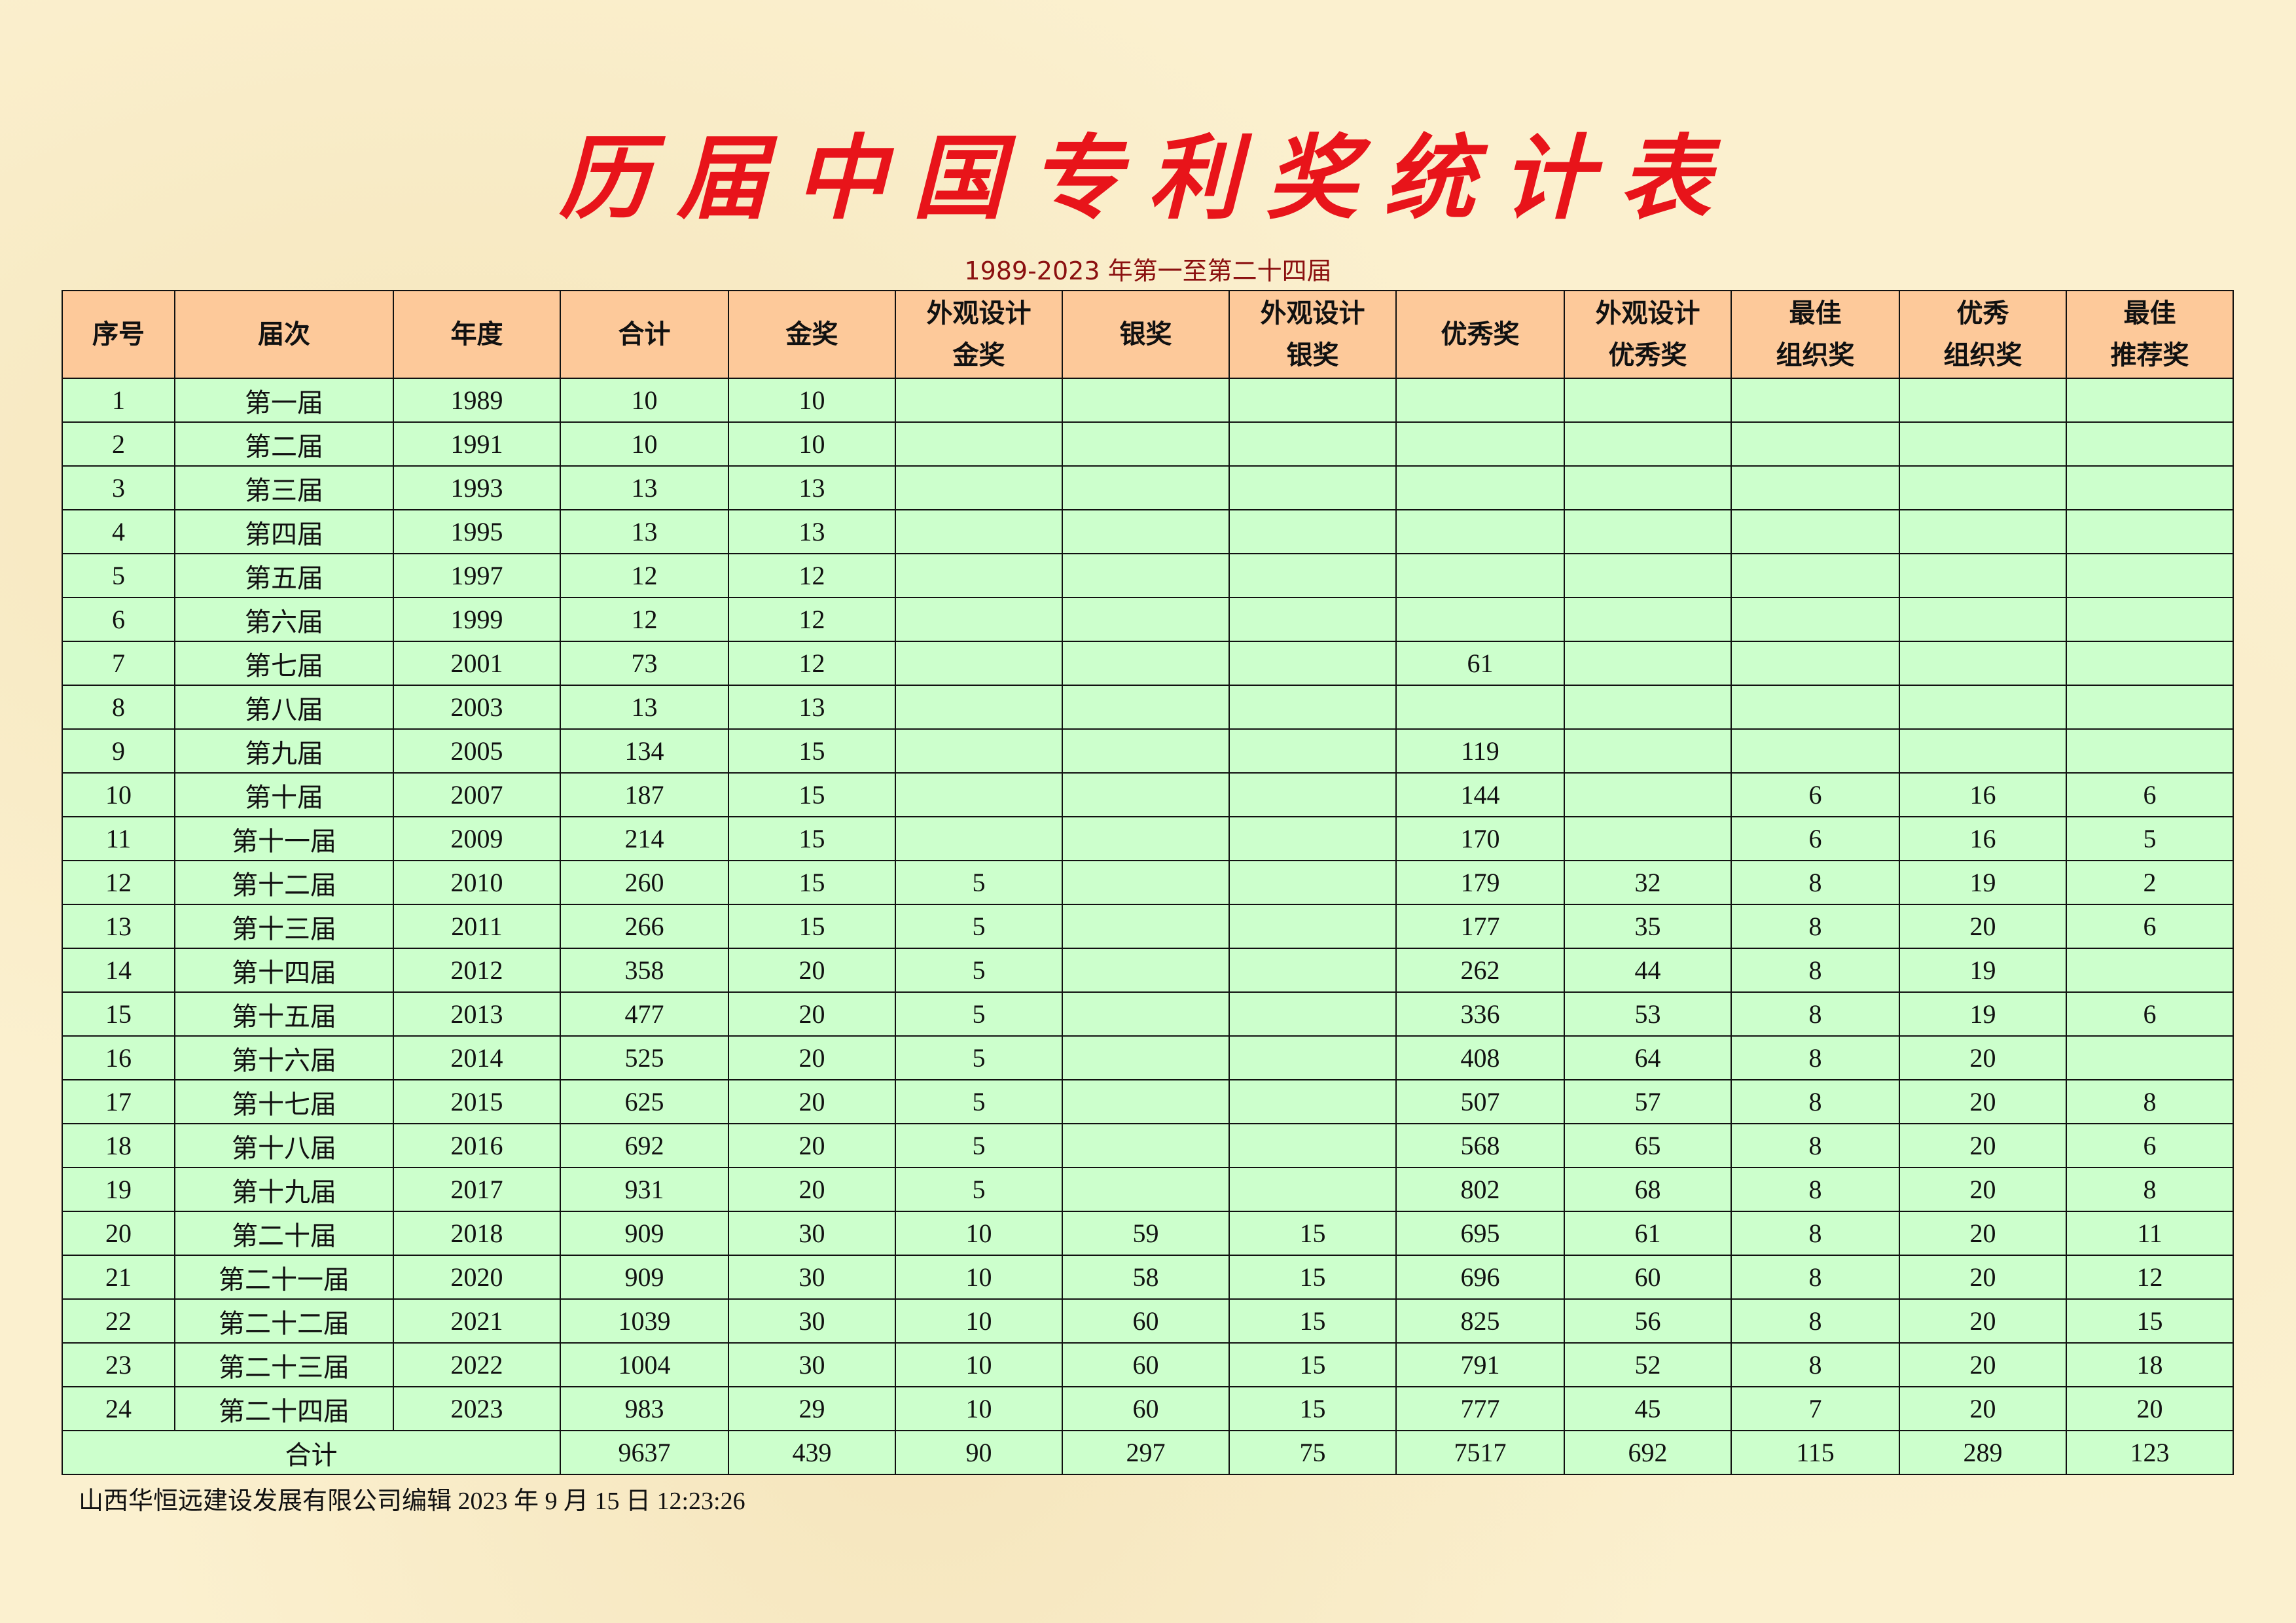 Image resolution: width=2296 pixels, height=1623 pixels. I want to click on table-cell: 52, so click(1648, 1364).